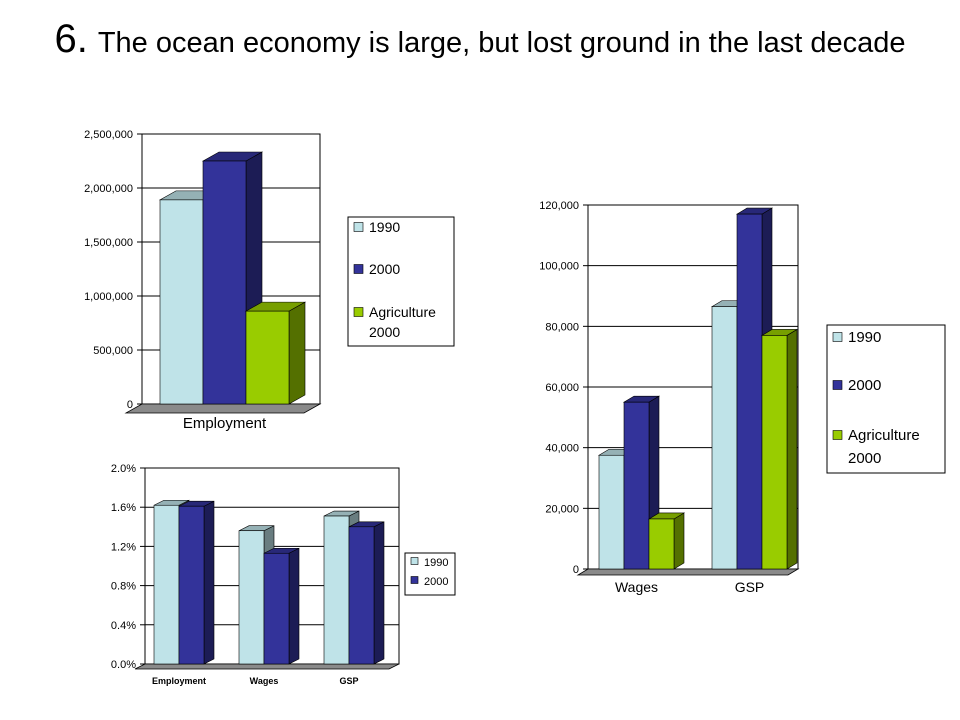 The height and width of the screenshot is (720, 960). Describe the element at coordinates (123, 469) in the screenshot. I see `share-tick-label: 2.0%` at that location.